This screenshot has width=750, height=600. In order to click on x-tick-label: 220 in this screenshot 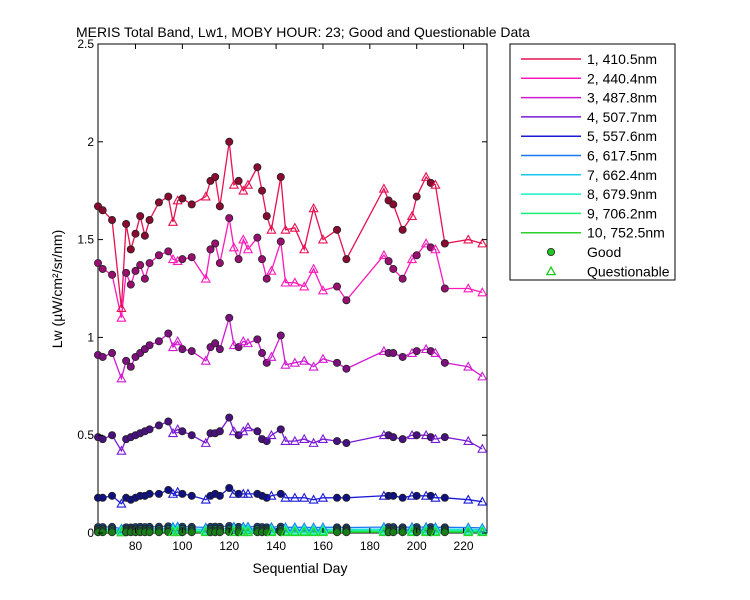, I will do `click(464, 546)`.